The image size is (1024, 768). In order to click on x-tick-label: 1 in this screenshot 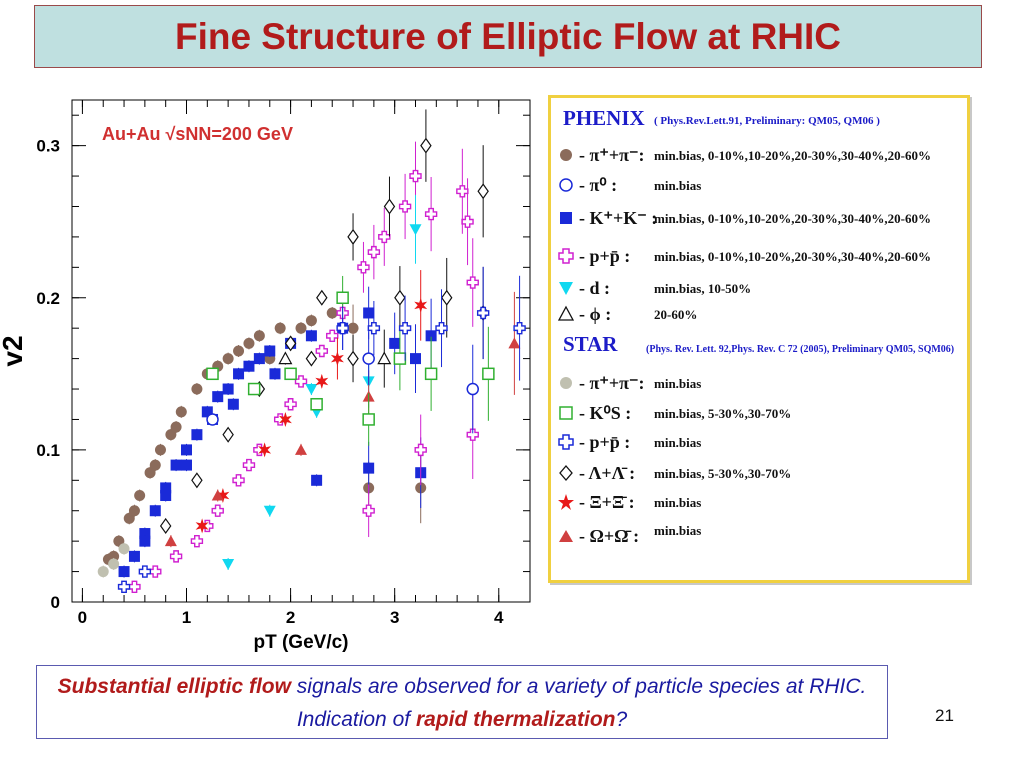, I will do `click(186, 617)`.